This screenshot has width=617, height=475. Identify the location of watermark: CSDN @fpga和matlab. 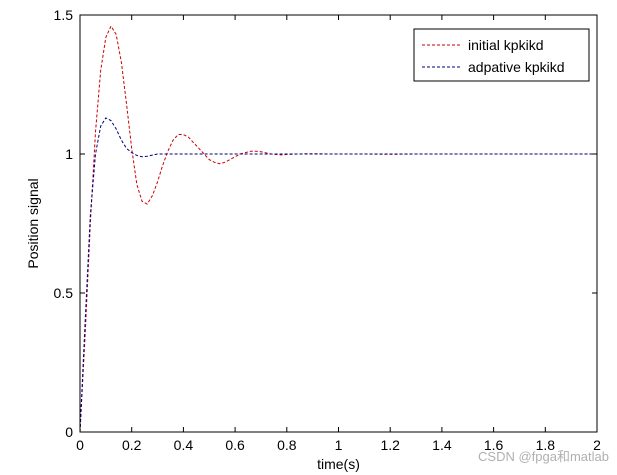
(543, 456).